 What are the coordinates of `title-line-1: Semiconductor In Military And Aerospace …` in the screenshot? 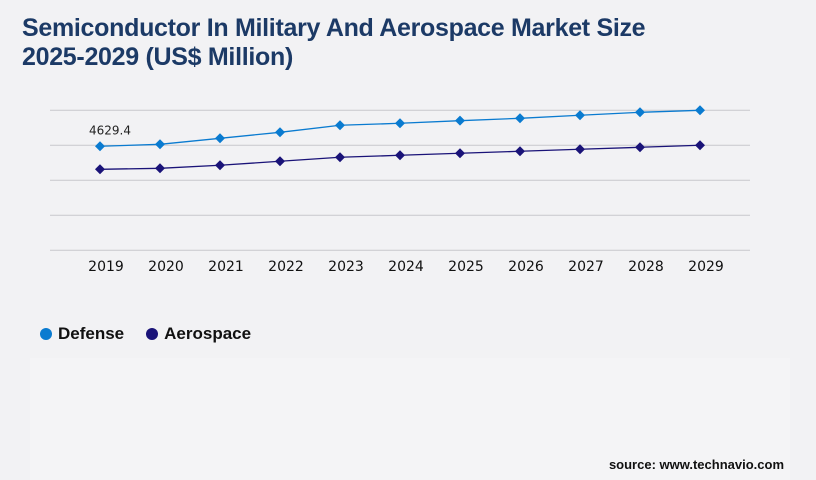 It's located at (334, 28).